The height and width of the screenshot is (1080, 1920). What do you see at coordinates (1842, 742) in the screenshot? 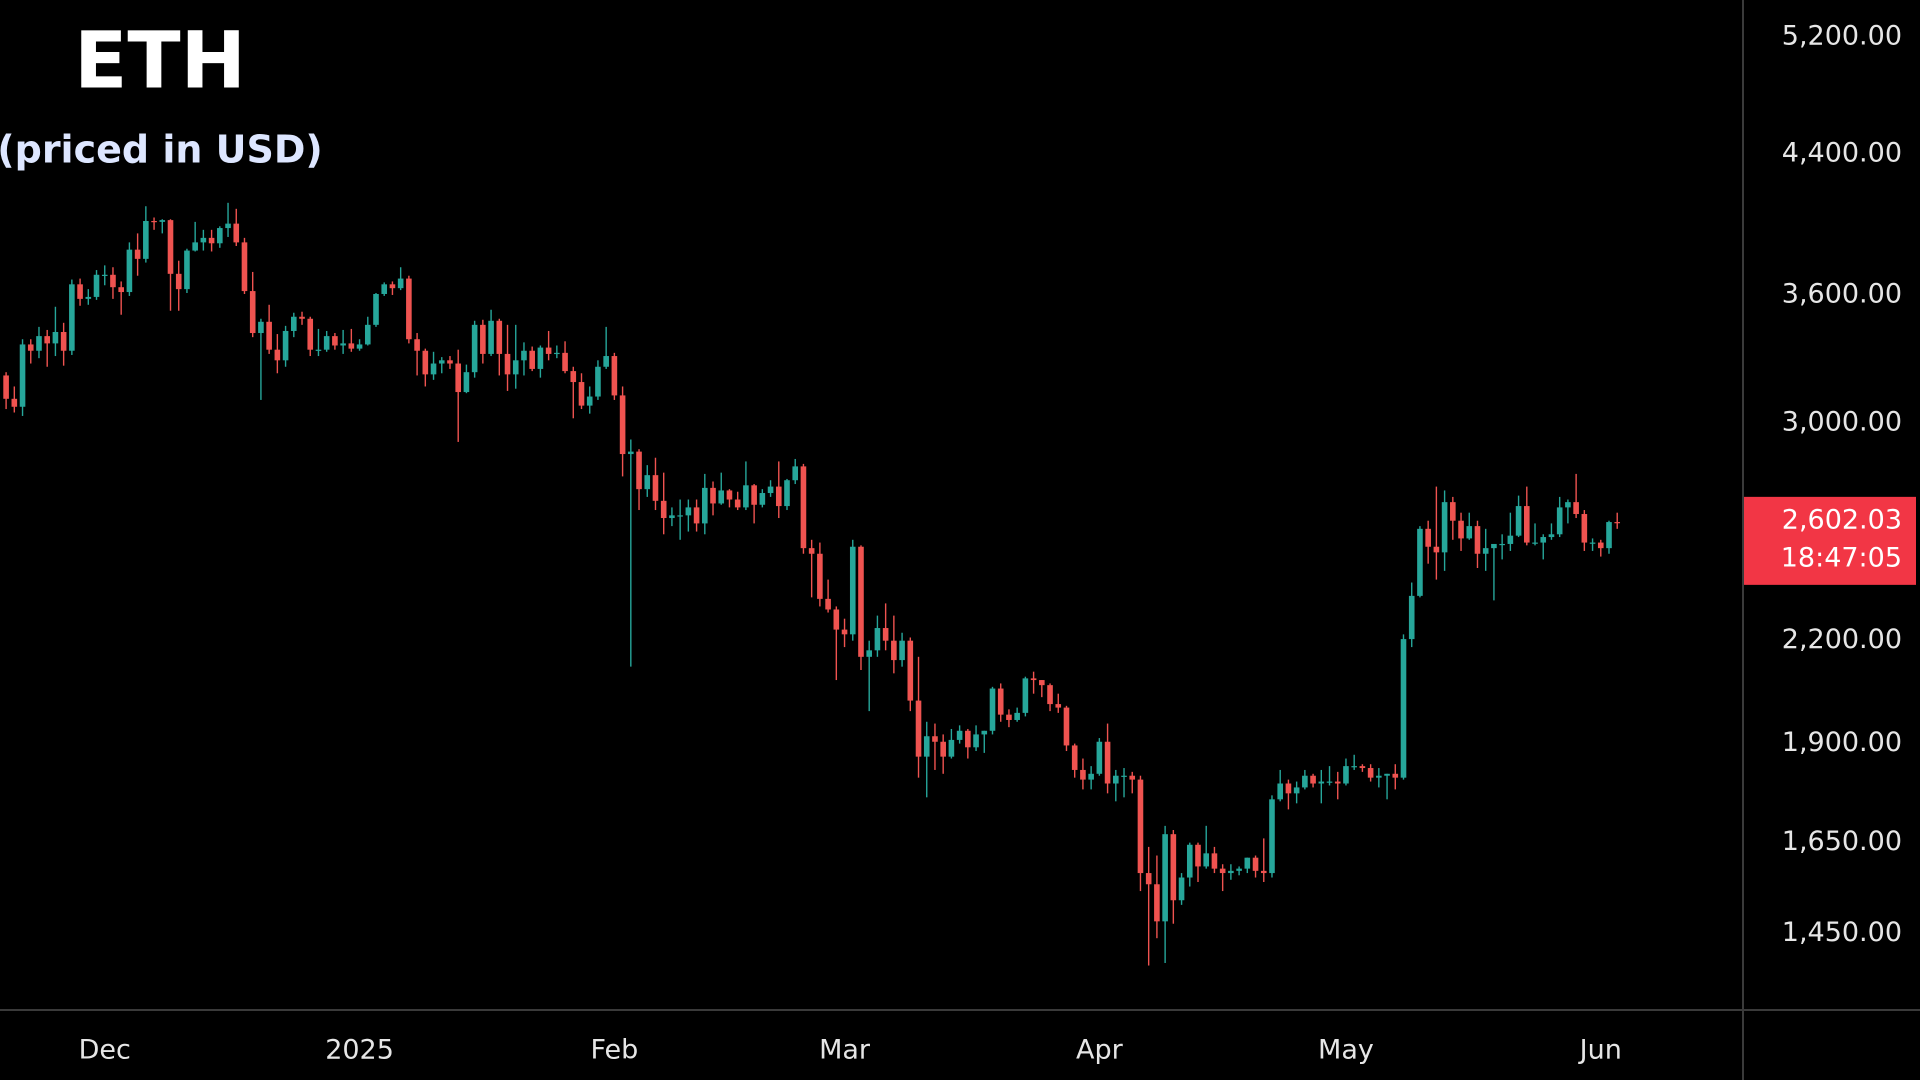
I see `y-tick-label: 1,900.00` at bounding box center [1842, 742].